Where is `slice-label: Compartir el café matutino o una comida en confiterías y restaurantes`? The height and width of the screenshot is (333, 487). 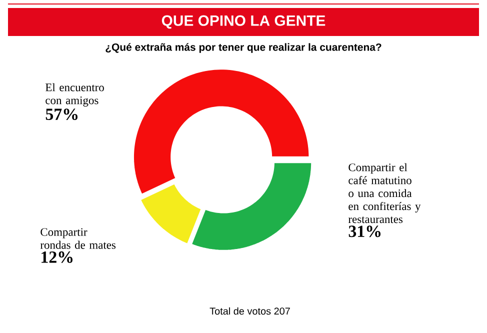 slice-label: Compartir el café matutino o una comida en confiterías y restaurantes is located at coordinates (384, 193).